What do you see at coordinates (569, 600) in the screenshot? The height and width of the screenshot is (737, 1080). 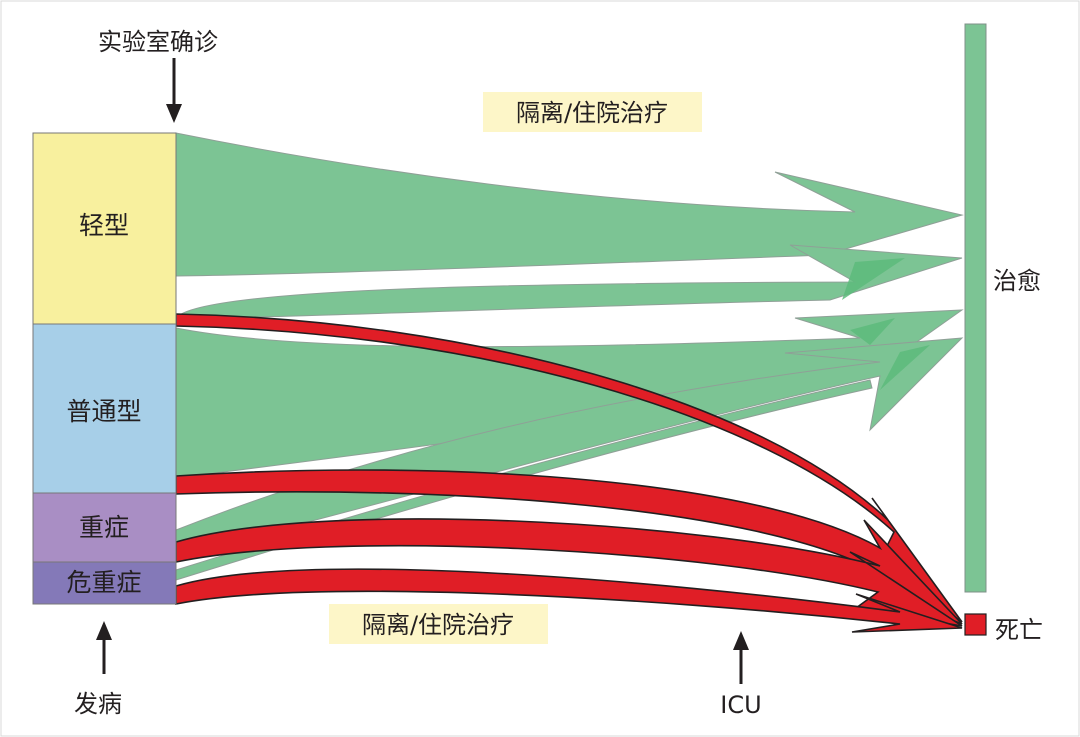 I see `flow-critical-to-death` at bounding box center [569, 600].